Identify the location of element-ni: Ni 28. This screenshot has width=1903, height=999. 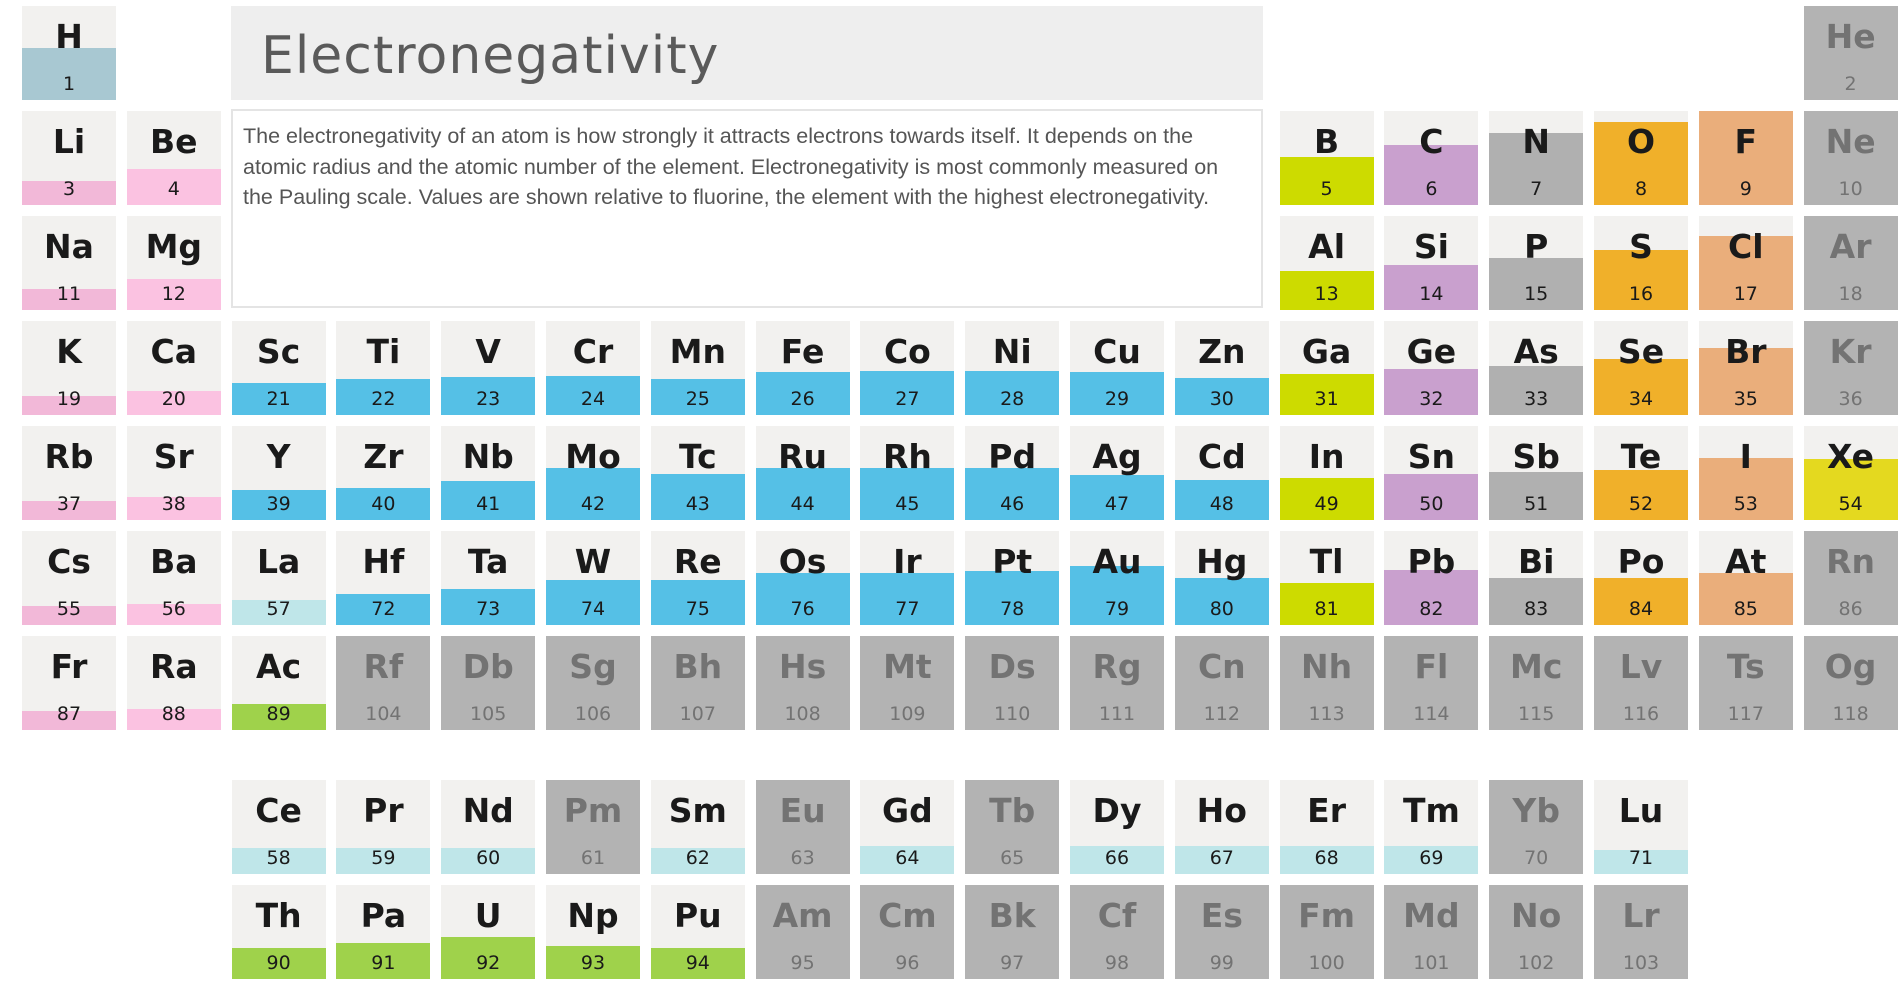
(1012, 368).